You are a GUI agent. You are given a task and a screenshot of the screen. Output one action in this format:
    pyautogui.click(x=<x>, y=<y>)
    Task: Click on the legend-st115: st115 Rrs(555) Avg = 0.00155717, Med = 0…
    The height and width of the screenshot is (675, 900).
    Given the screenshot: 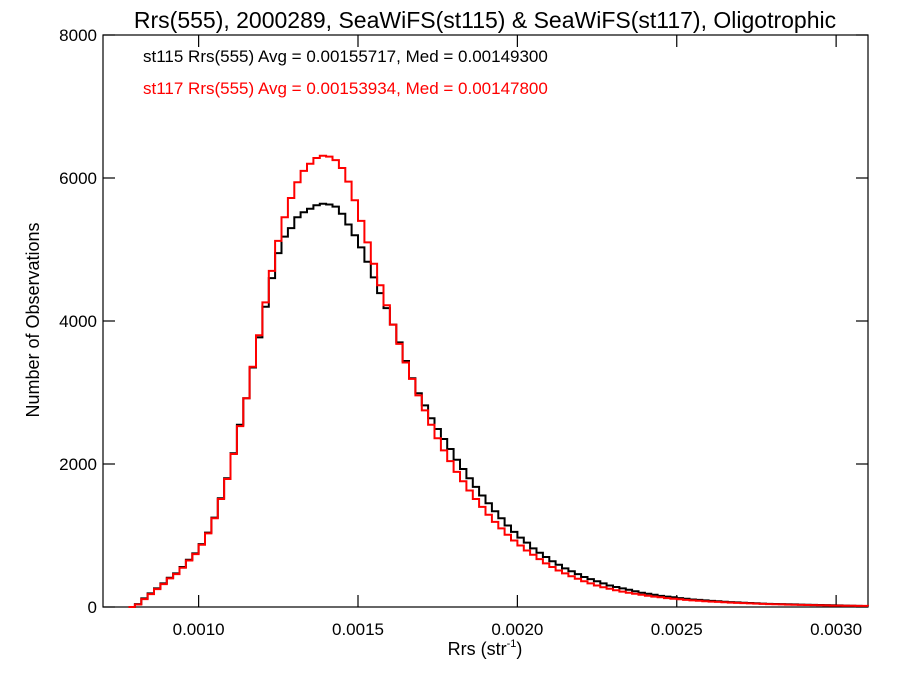 What is the action you would take?
    pyautogui.click(x=345, y=56)
    